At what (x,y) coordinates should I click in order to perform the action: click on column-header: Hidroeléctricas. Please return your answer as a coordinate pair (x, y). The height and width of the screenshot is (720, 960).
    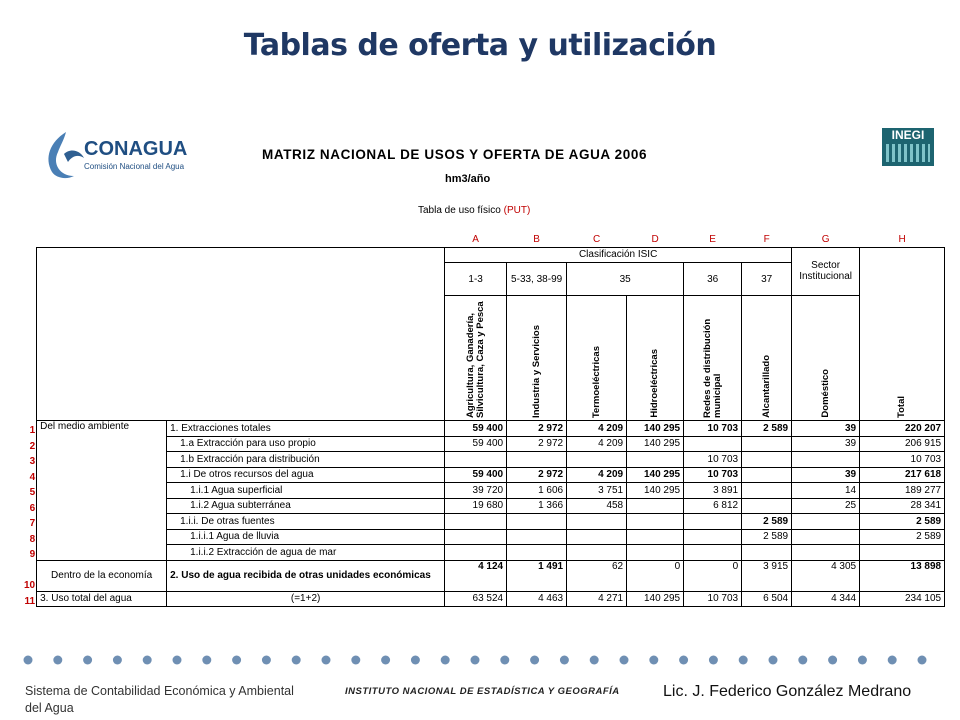
    Looking at the image, I should click on (655, 358).